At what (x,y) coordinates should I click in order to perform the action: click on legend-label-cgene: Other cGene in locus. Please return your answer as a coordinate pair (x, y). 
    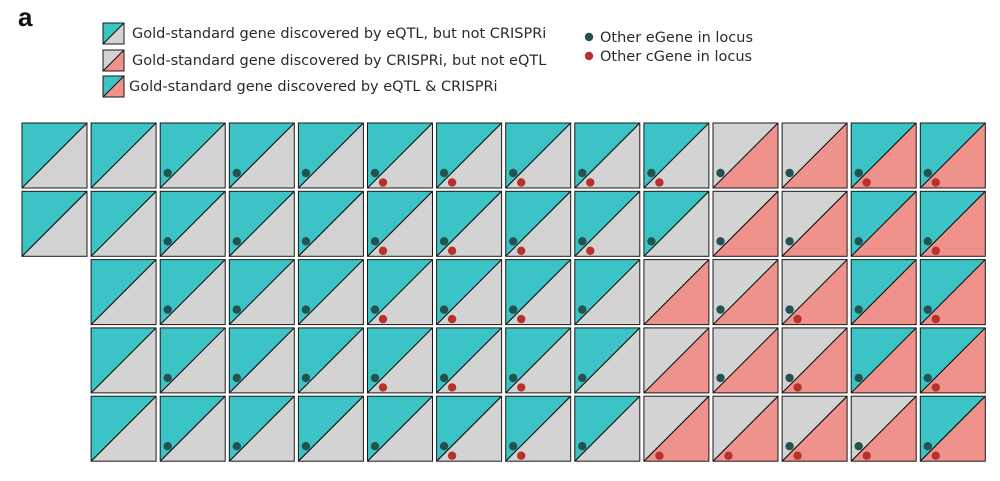
    Looking at the image, I should click on (676, 57).